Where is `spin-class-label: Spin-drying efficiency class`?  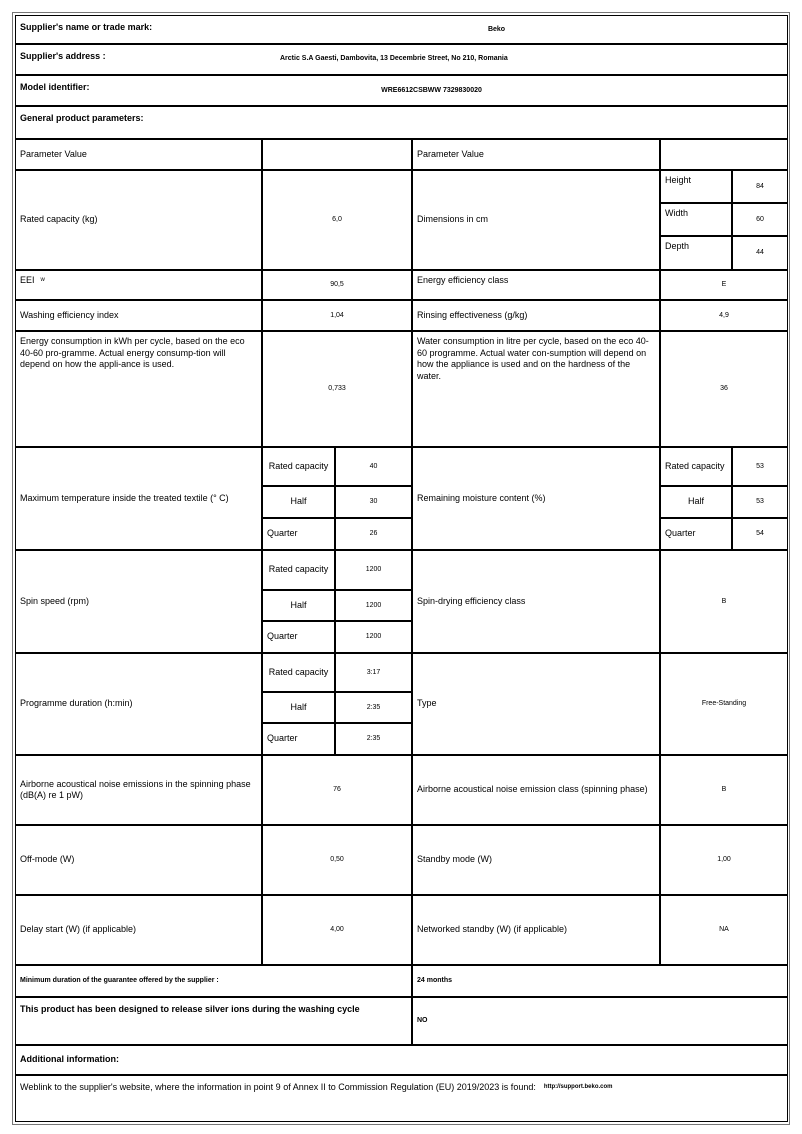 spin-class-label: Spin-drying efficiency class is located at coordinates (536, 601).